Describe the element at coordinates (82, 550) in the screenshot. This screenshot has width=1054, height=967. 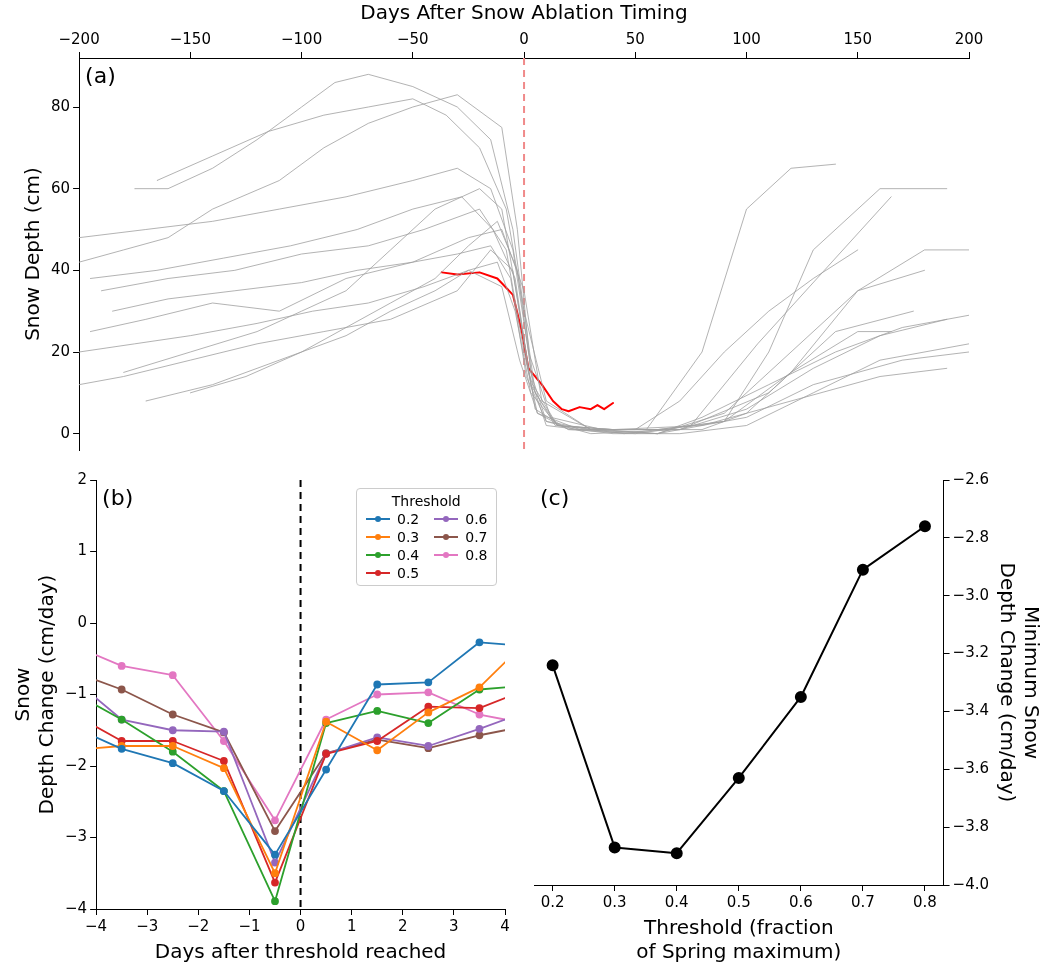
I see `y-tick-label: 1` at that location.